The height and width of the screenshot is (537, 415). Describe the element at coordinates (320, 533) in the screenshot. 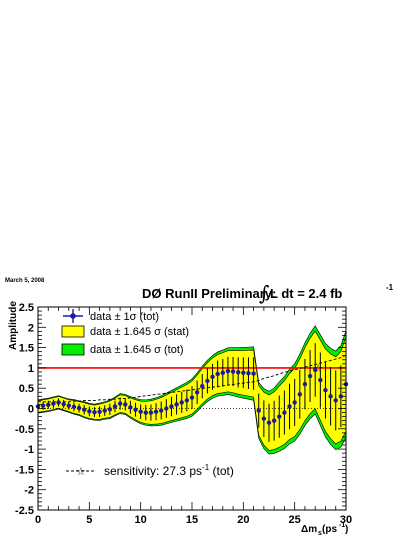

I see `svg-text: s` at that location.